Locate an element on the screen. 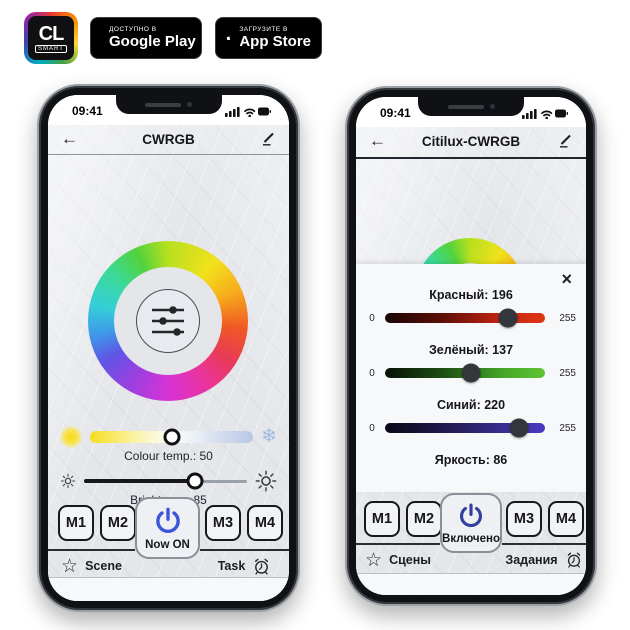 Image resolution: width=630 pixels, height=630 pixels. rgb-panel: × Красный: 196 0 255 Зелёный: 137 0 is located at coordinates (471, 378).